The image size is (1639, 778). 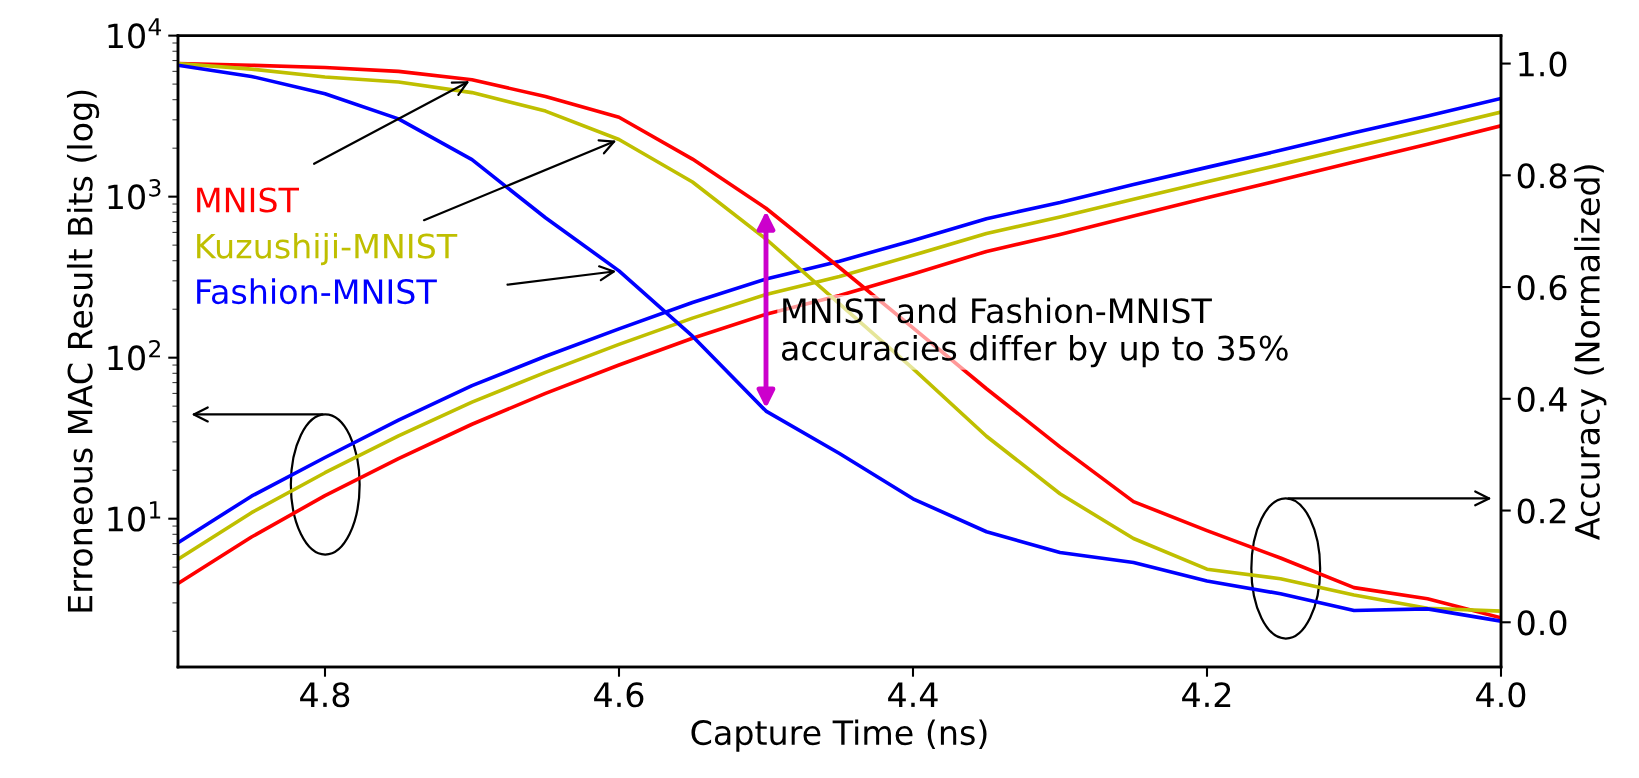 I want to click on x-axis-title: Capture Time (ns), so click(x=839, y=735).